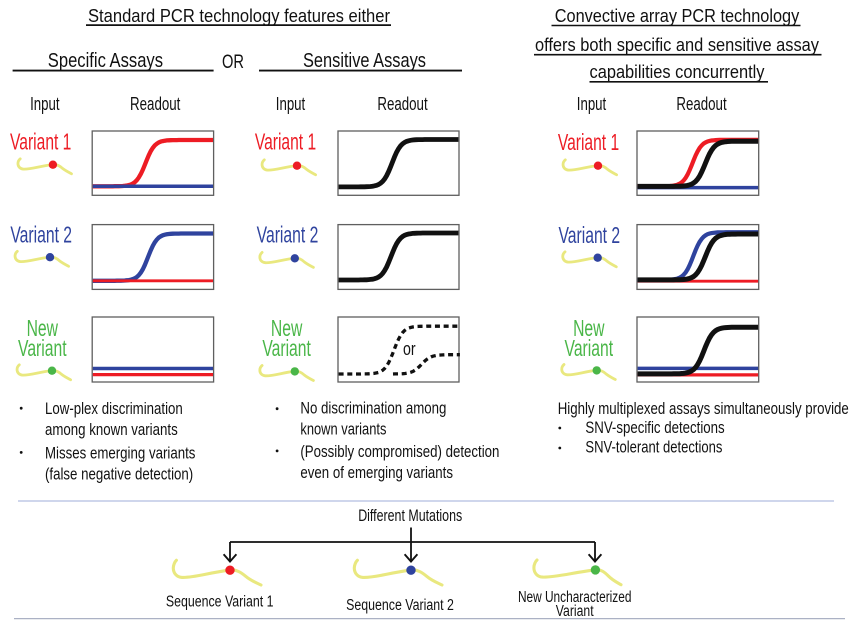  What do you see at coordinates (364, 61) in the screenshot?
I see `svg-text: Sensitive Assays` at bounding box center [364, 61].